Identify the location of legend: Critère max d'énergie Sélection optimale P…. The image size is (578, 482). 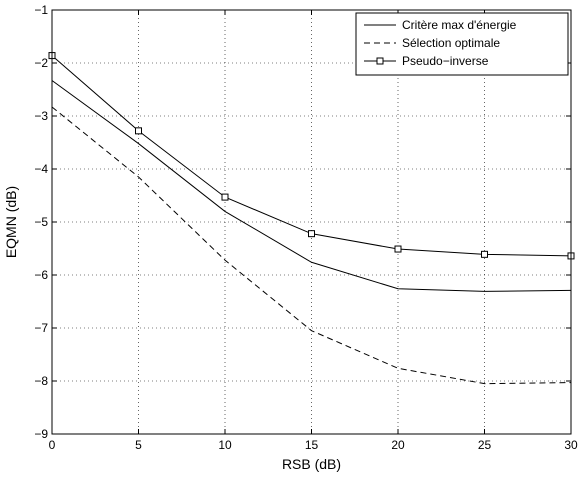
(462, 44).